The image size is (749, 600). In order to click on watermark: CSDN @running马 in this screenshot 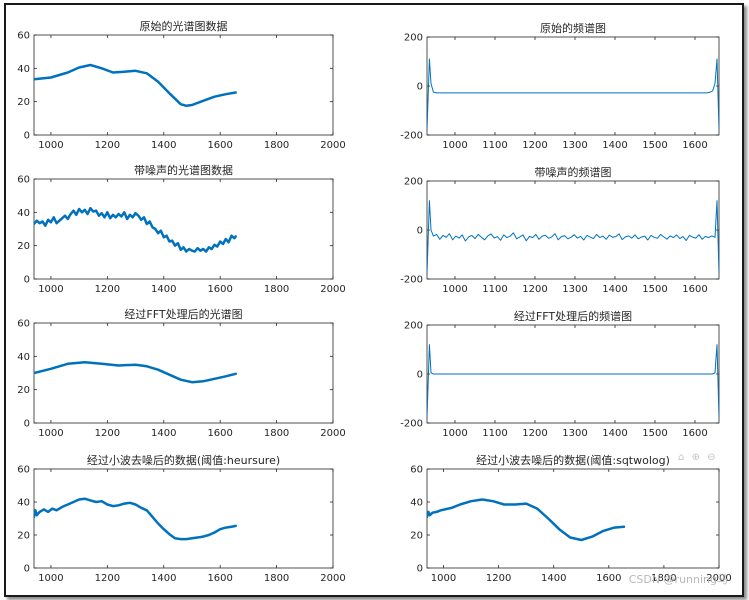, I will do `click(678, 579)`.